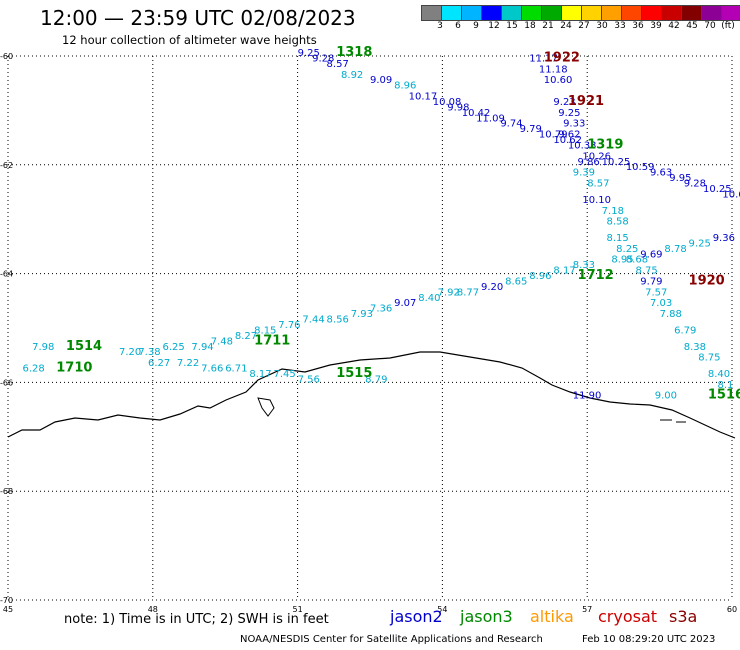 The width and height of the screenshot is (740, 650). What do you see at coordinates (569, 135) in the screenshot?
I see `swh-observation: 9.62` at bounding box center [569, 135].